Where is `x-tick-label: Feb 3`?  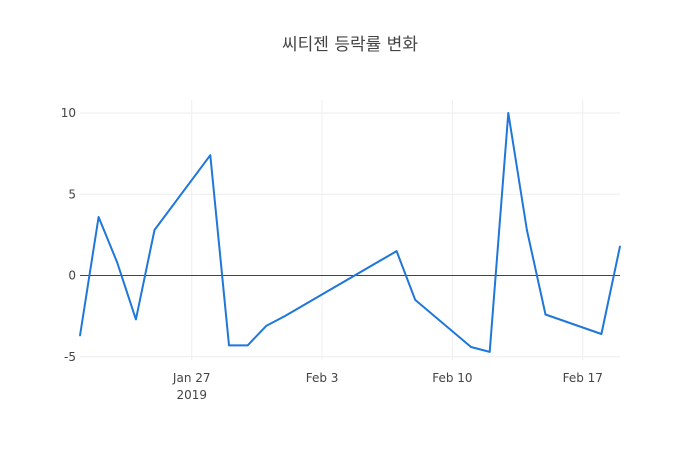
x-tick-label: Feb 3 is located at coordinates (322, 378).